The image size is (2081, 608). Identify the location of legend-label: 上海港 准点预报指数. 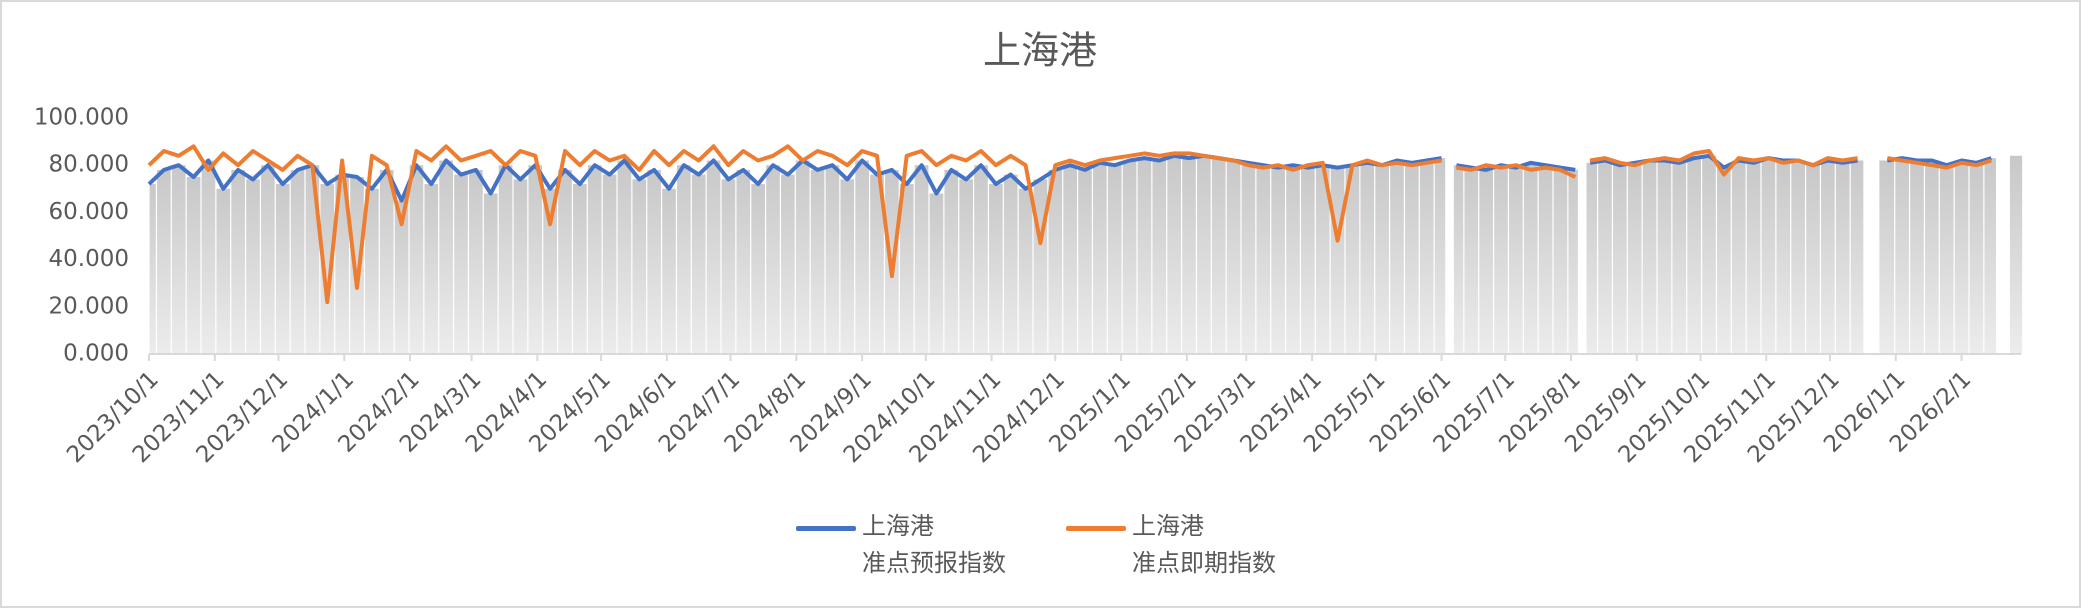
(934, 544).